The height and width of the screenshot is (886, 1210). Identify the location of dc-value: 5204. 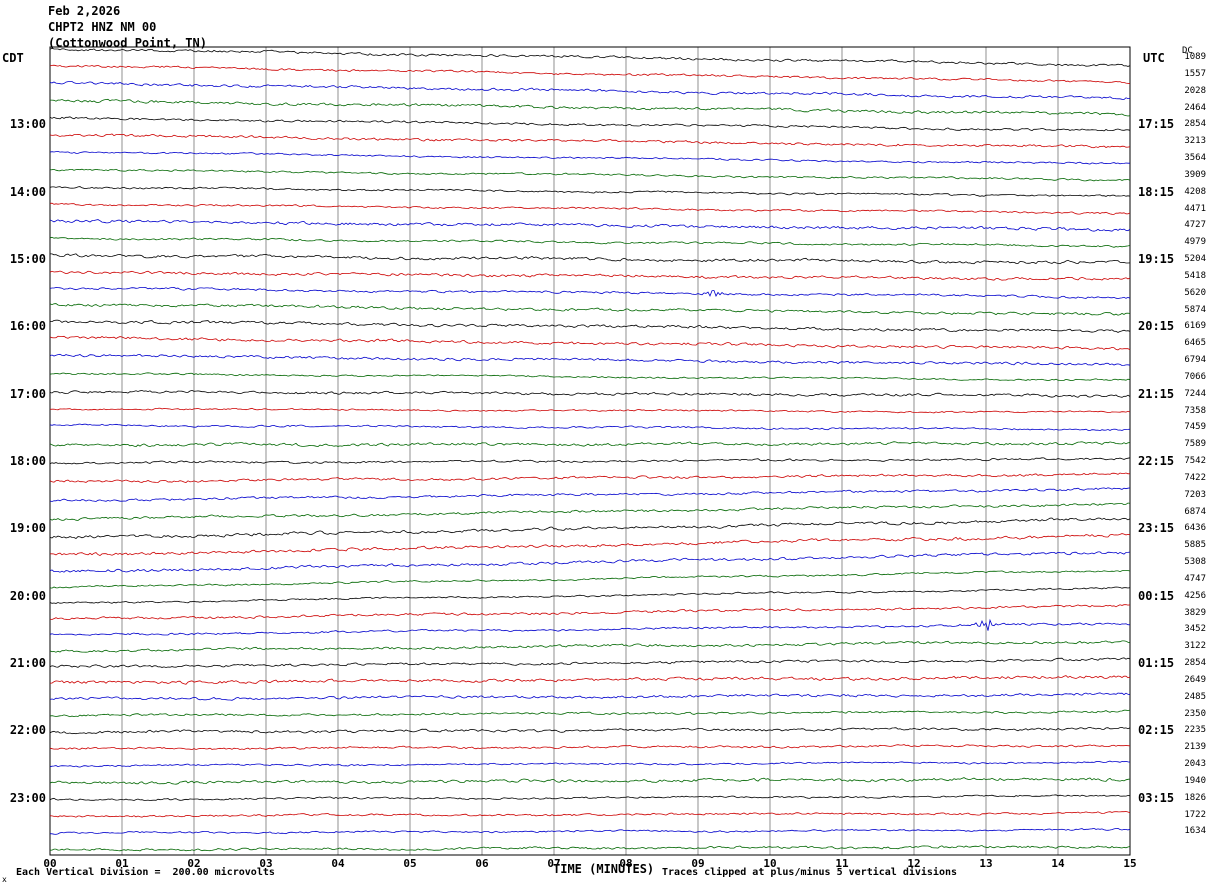
(1195, 259).